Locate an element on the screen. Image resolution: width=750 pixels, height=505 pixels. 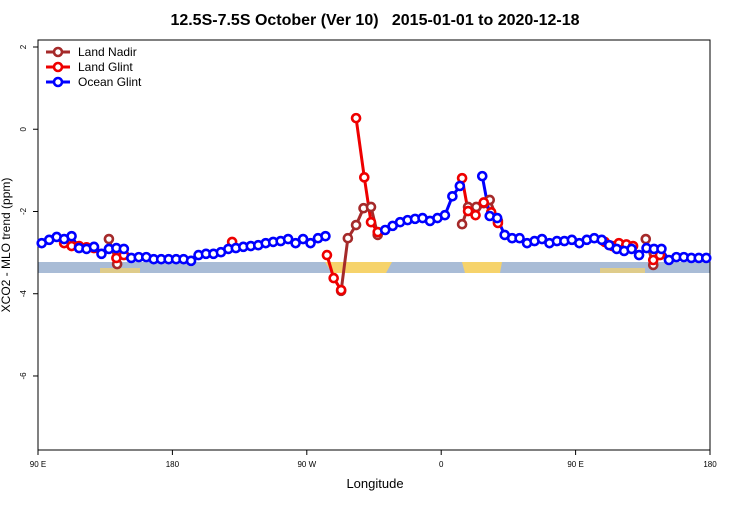
x-tick-label: 90 W is located at coordinates (306, 464).